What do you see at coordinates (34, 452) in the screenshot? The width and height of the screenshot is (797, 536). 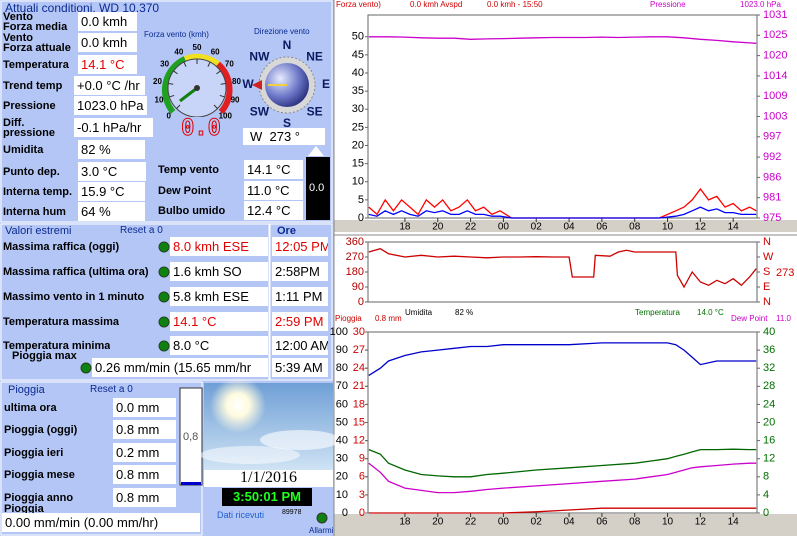 I see `rain-label: Pioggia ieri` at bounding box center [34, 452].